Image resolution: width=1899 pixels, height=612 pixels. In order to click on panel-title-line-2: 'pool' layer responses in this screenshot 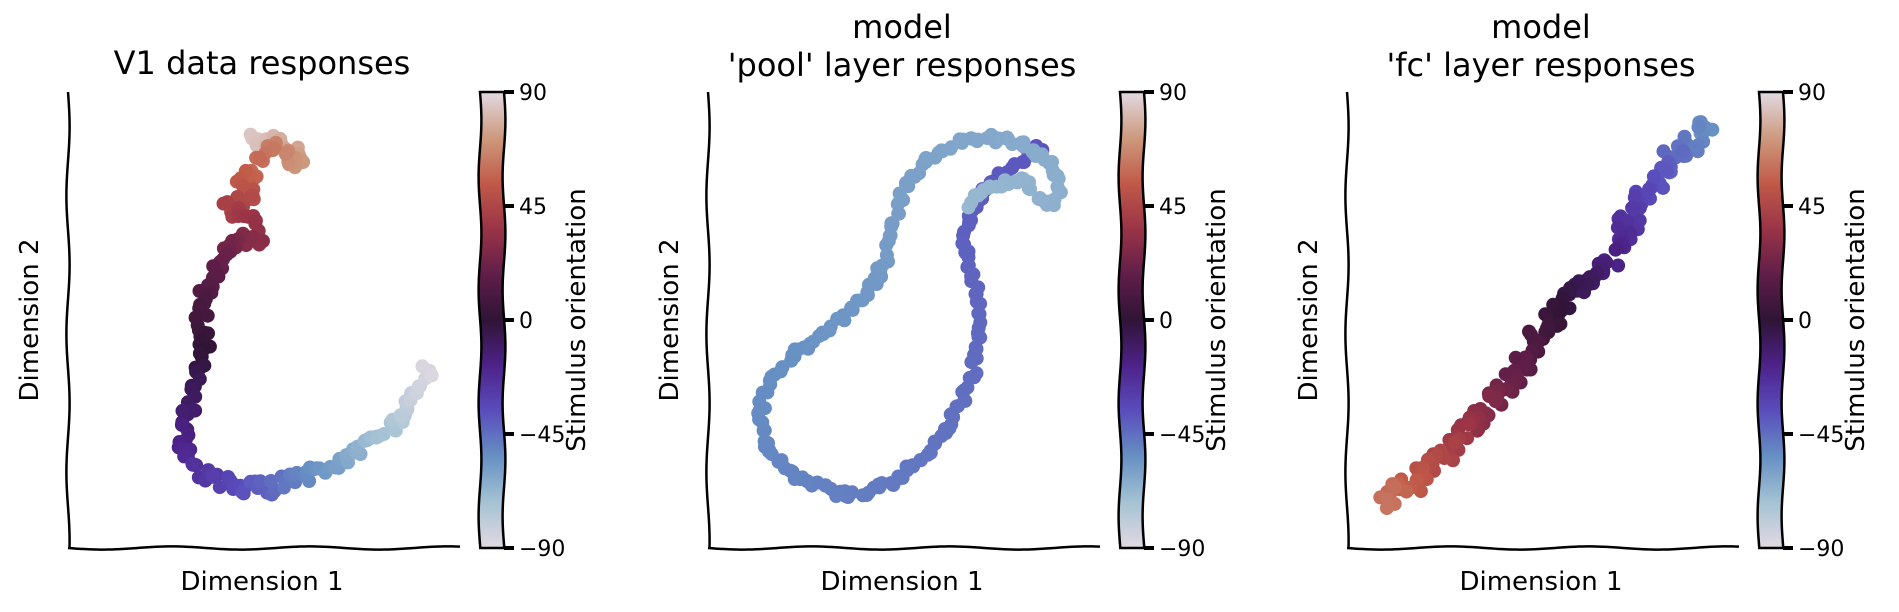, I will do `click(902, 65)`.